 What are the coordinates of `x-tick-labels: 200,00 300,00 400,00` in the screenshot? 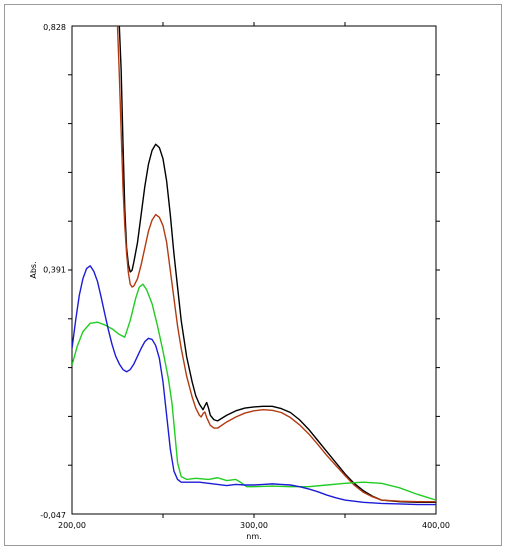 It's located at (254, 525).